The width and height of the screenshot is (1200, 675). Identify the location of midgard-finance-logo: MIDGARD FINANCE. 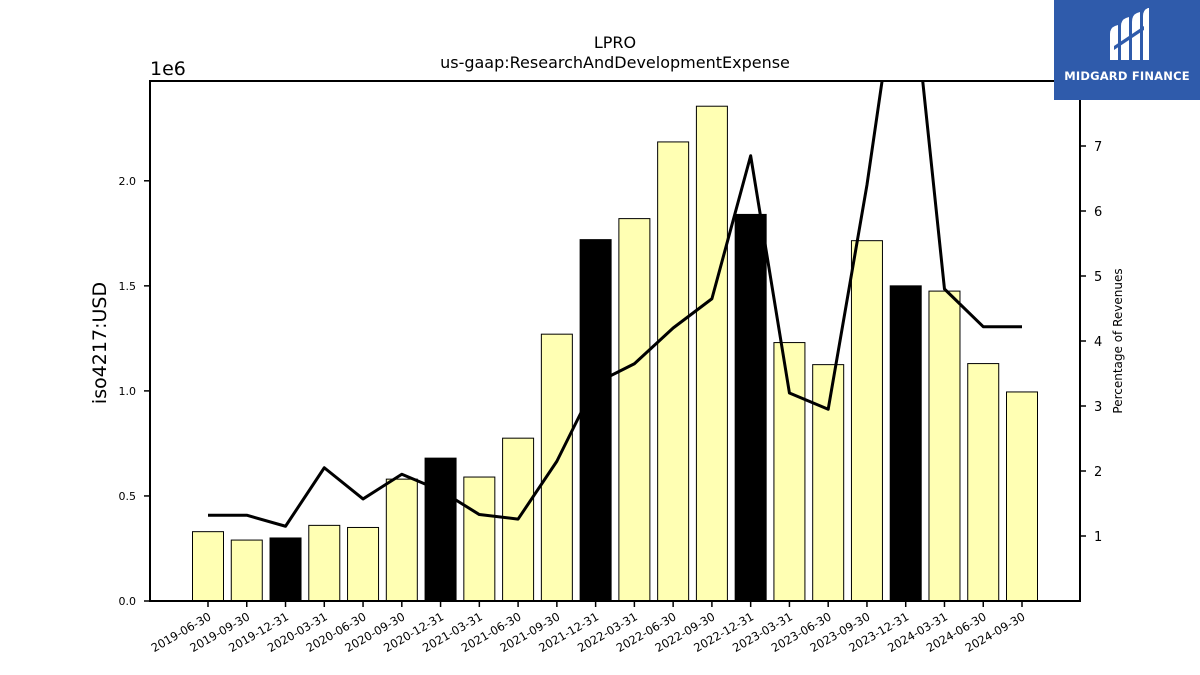
(1127, 50).